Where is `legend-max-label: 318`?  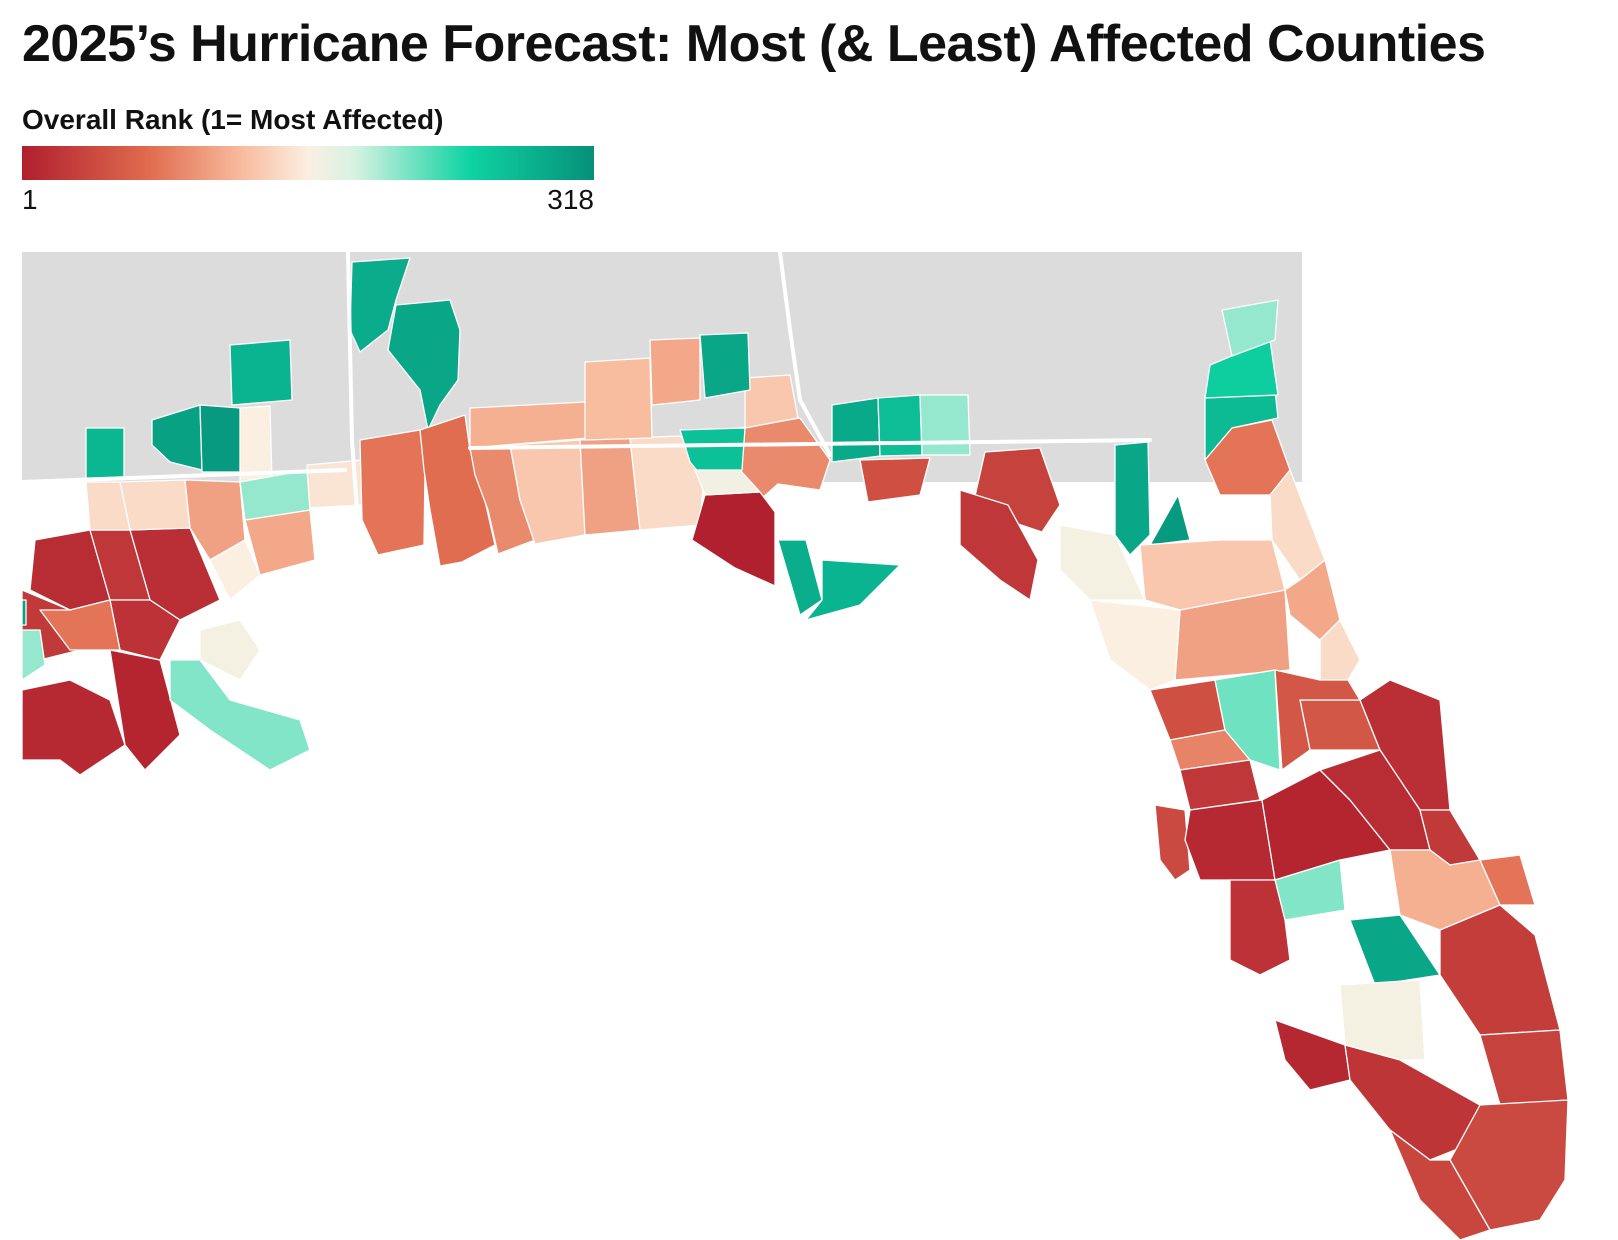 legend-max-label: 318 is located at coordinates (570, 199).